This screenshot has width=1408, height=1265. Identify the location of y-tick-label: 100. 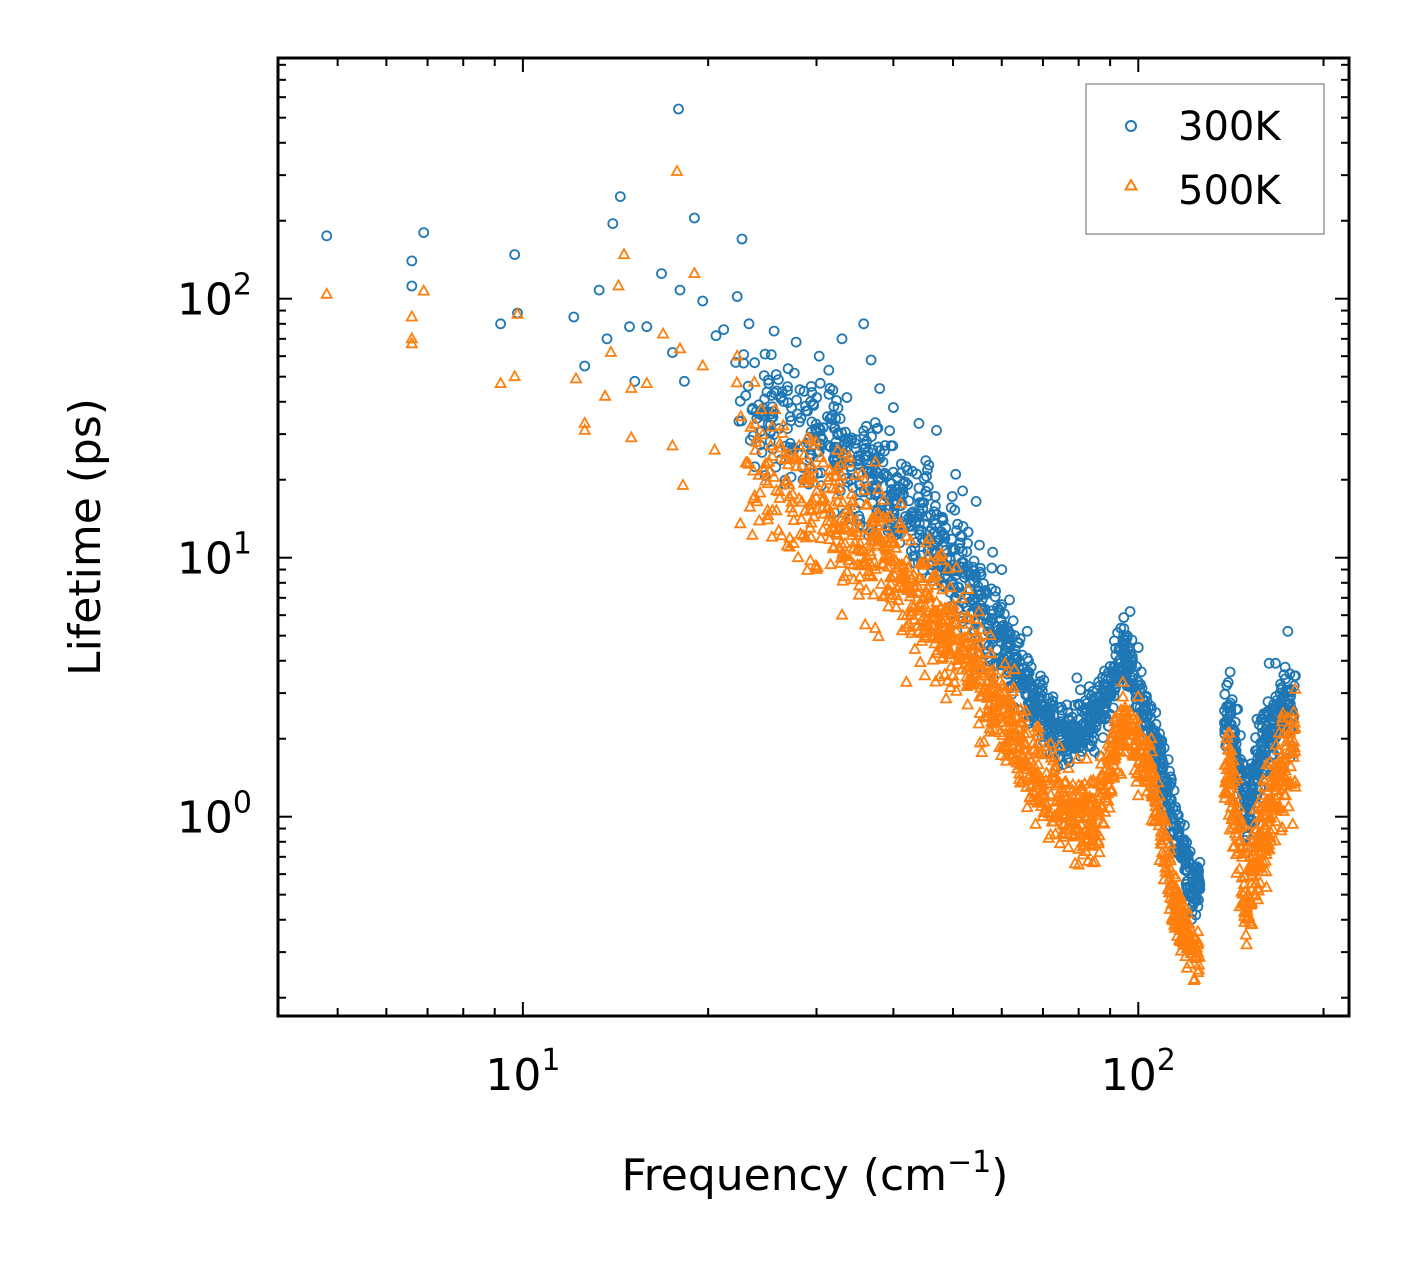
(214, 815).